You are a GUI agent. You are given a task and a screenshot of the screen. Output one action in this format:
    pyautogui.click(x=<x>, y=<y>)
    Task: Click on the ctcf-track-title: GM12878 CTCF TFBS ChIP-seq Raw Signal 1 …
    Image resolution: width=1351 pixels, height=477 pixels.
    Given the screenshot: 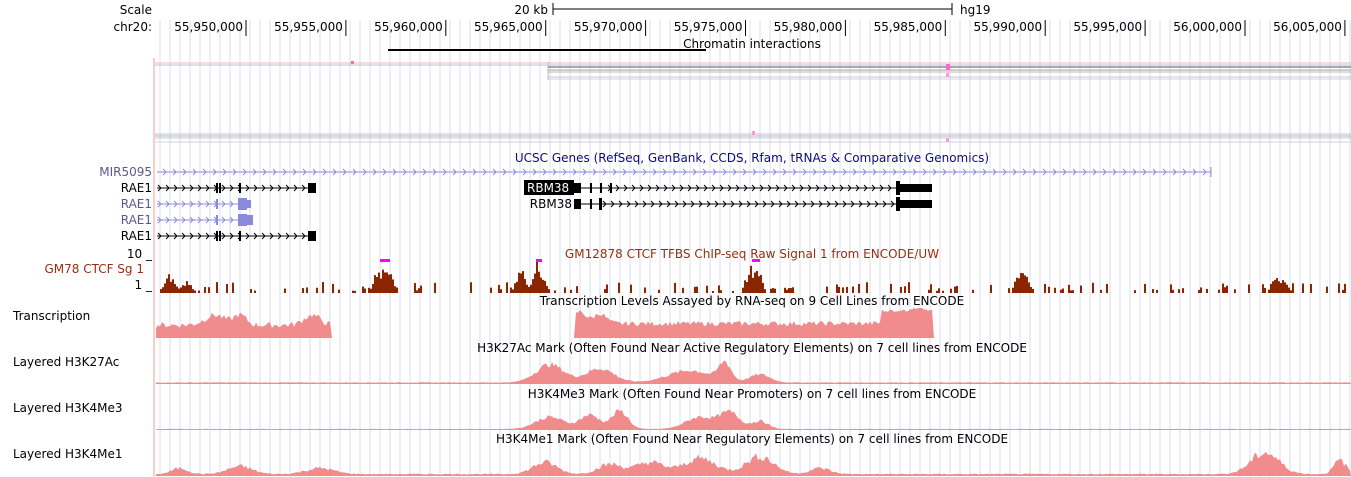 What is the action you would take?
    pyautogui.click(x=752, y=254)
    